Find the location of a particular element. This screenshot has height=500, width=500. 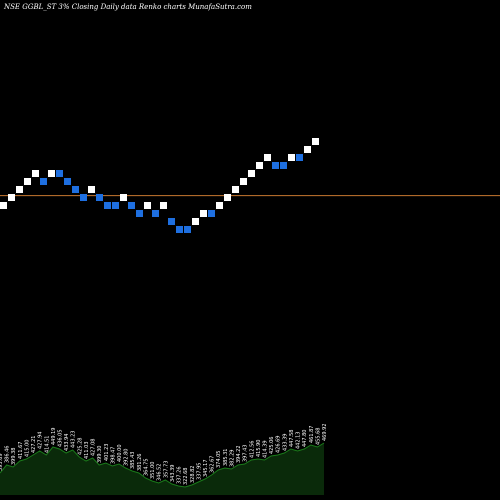

volume-label: 442.13 is located at coordinates (299, 441).